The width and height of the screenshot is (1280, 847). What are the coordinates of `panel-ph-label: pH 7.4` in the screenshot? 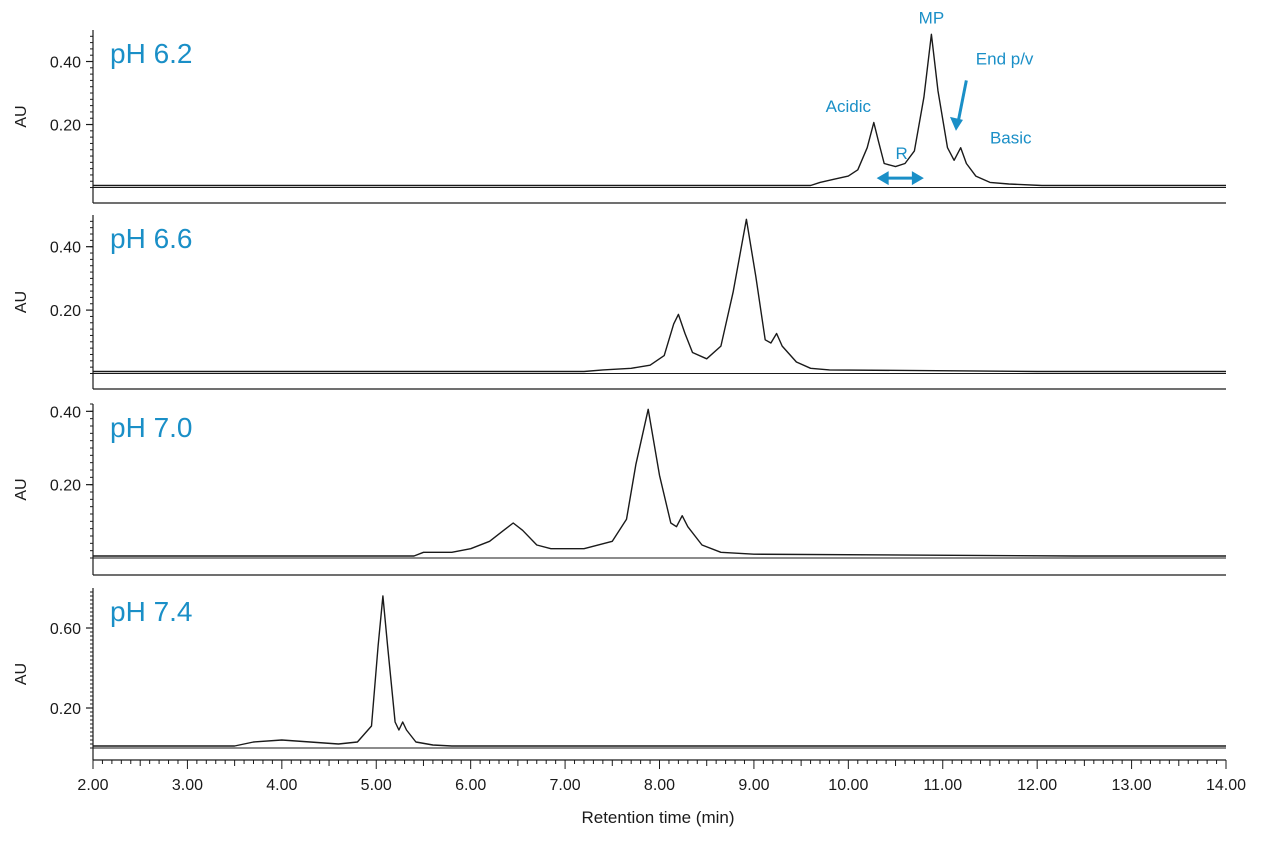 It's located at (151, 611).